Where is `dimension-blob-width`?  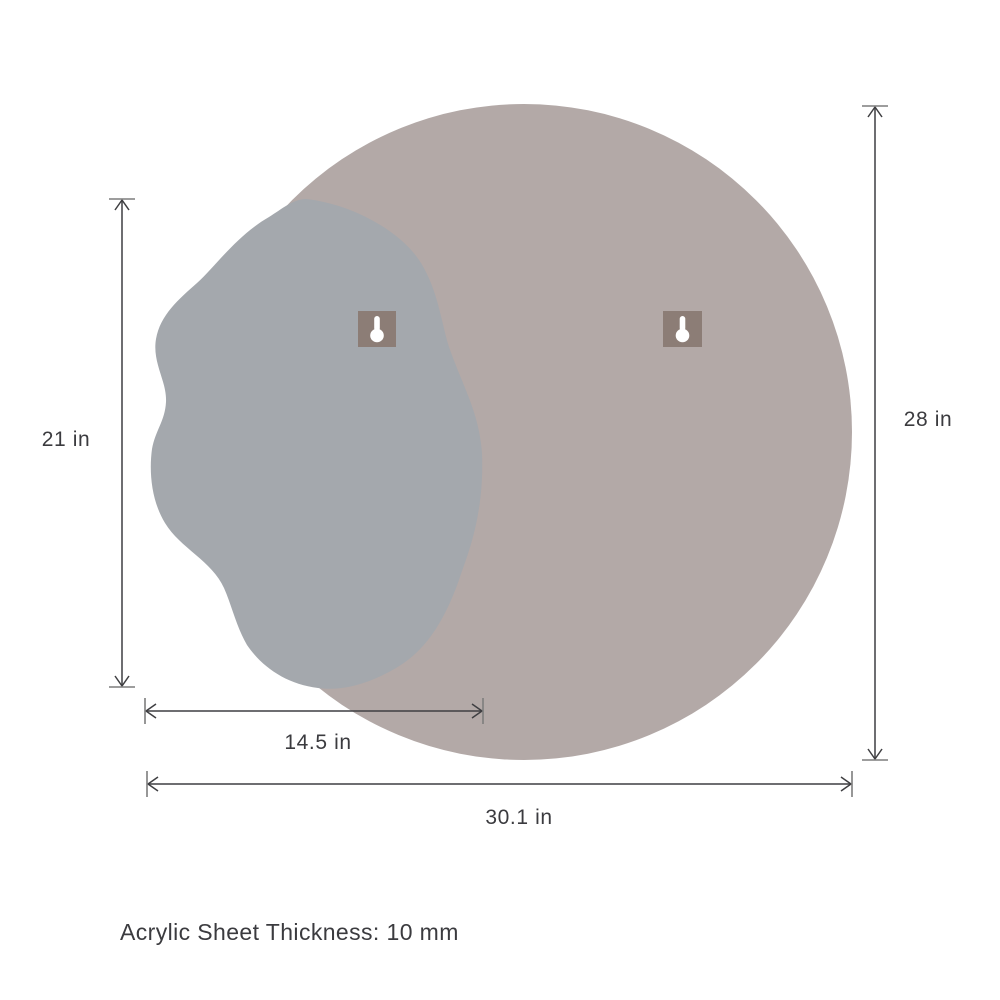
dimension-blob-width is located at coordinates (314, 711).